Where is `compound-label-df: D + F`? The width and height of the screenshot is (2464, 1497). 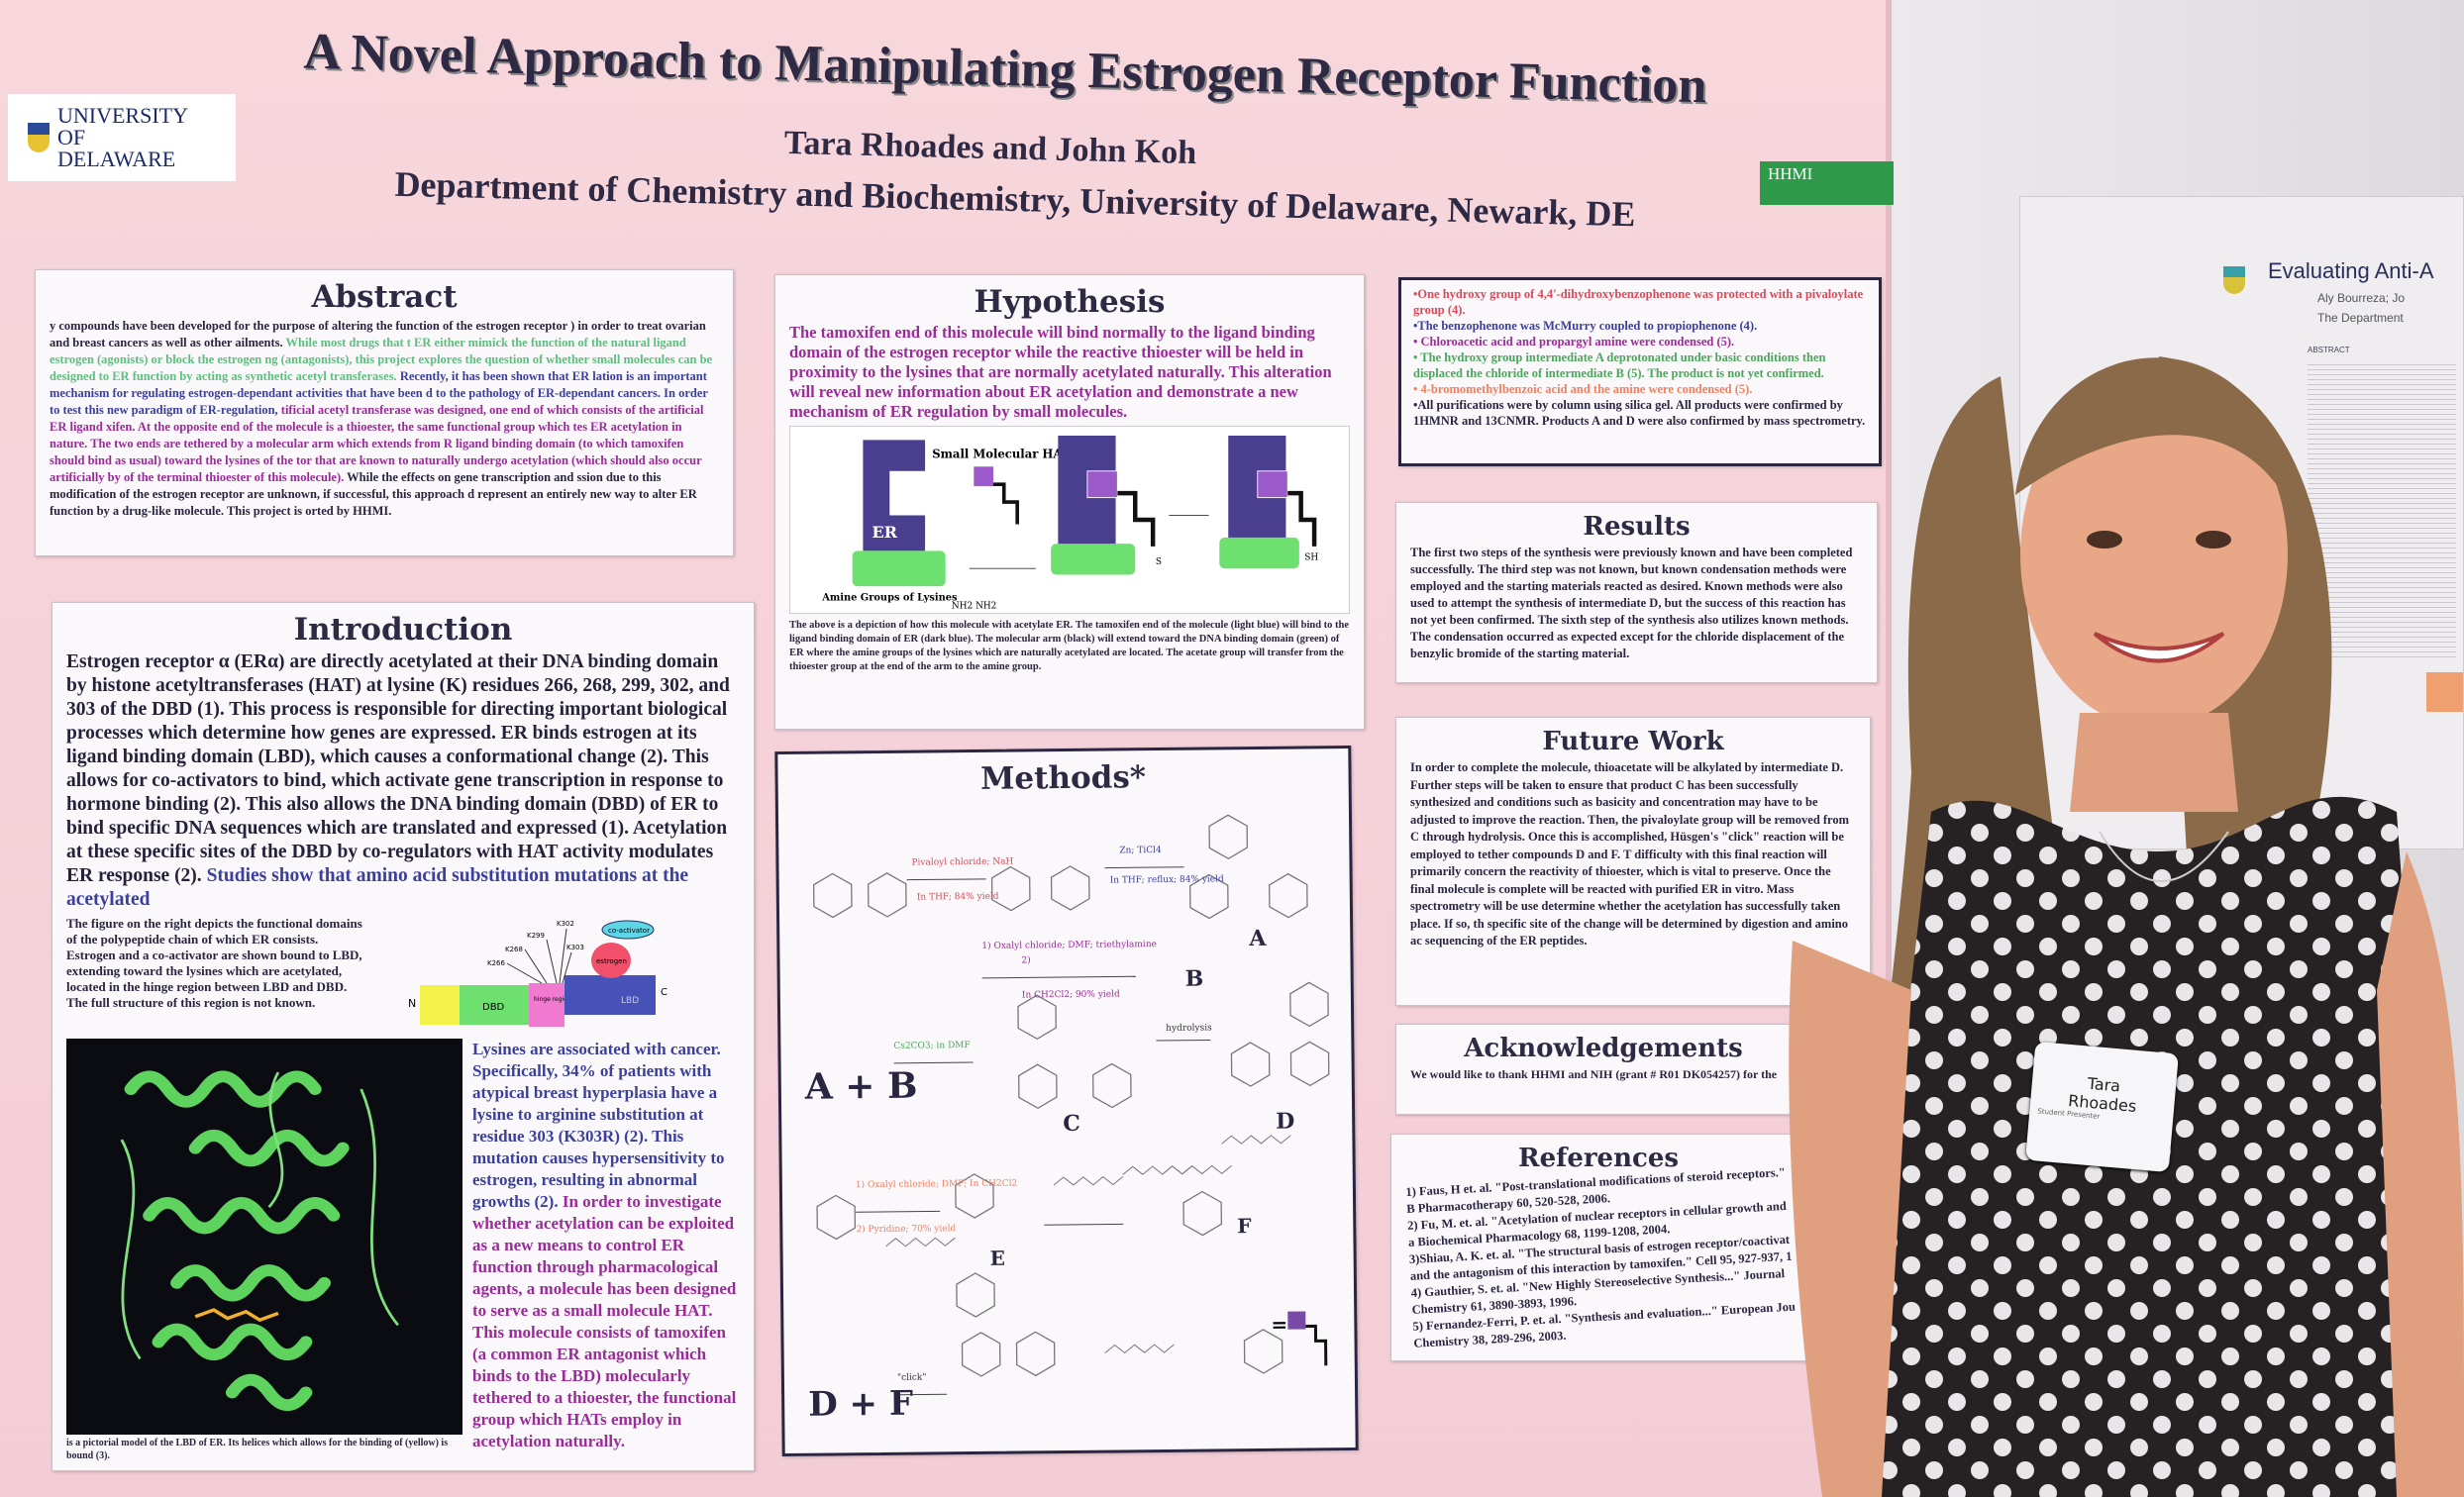
compound-label-df: D + F is located at coordinates (861, 1404).